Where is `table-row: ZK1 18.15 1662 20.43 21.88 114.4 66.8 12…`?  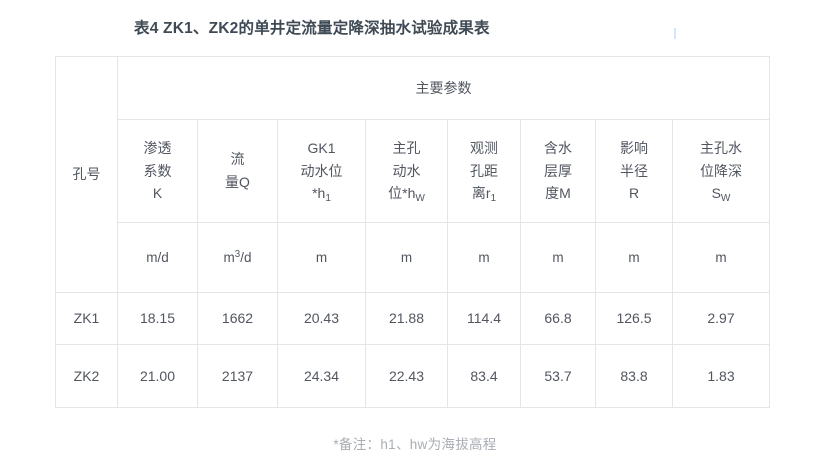
table-row: ZK1 18.15 1662 20.43 21.88 114.4 66.8 12… is located at coordinates (412, 318).